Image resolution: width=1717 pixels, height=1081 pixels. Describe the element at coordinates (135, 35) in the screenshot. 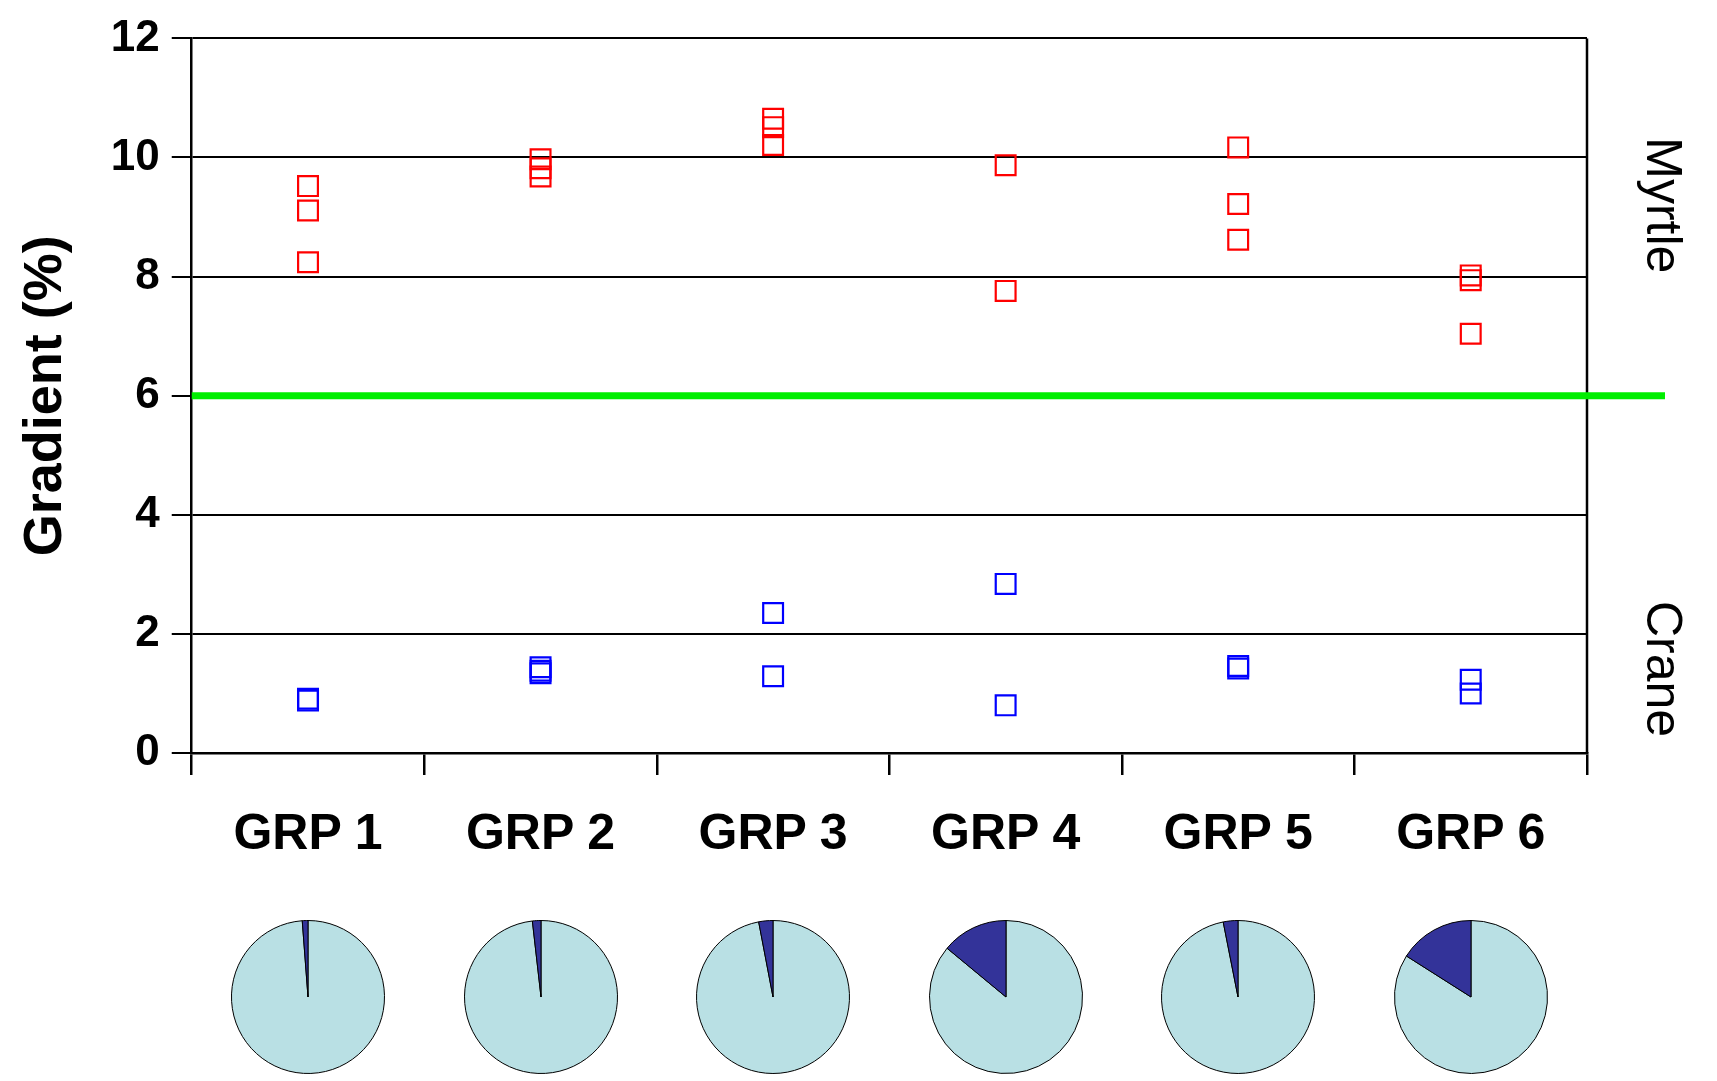

I see `y-tick-label: 12` at that location.